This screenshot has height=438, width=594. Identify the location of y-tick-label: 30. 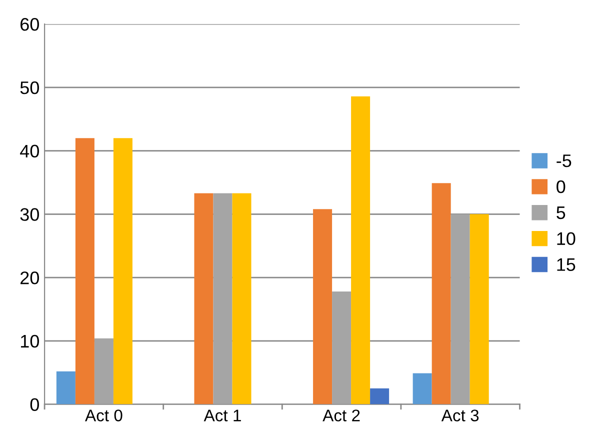
(29, 214).